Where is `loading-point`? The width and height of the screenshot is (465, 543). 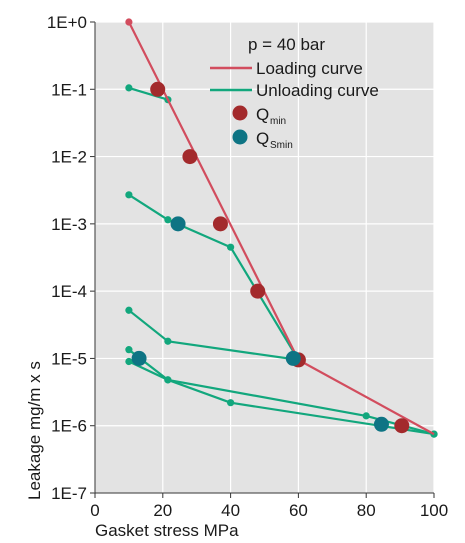
loading-point is located at coordinates (129, 22).